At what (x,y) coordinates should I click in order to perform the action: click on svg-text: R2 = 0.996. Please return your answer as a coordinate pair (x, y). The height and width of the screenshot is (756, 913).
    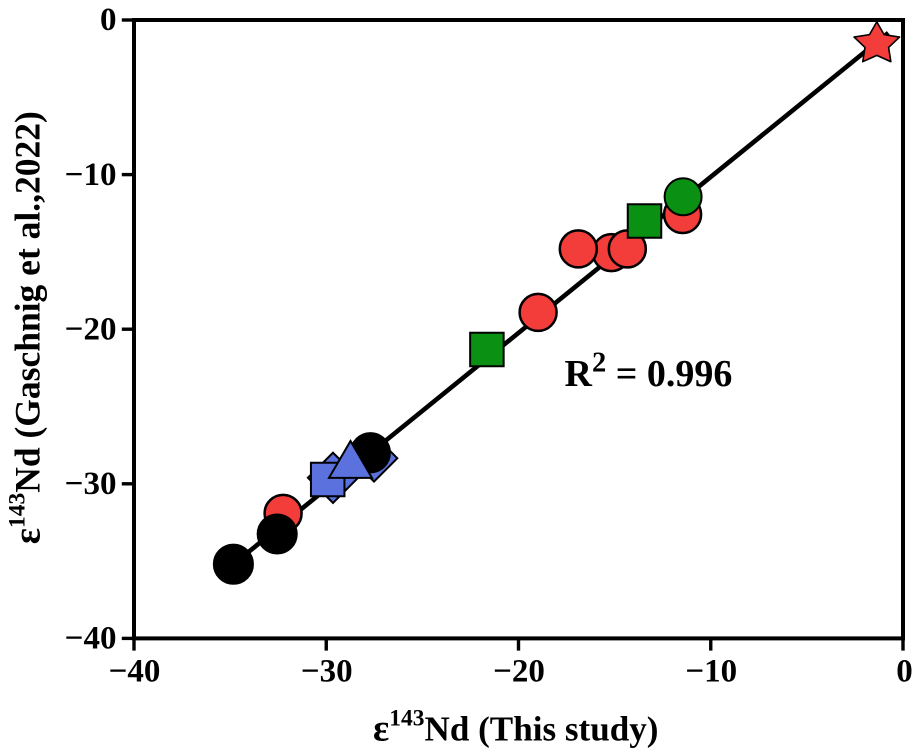
    Looking at the image, I should click on (649, 371).